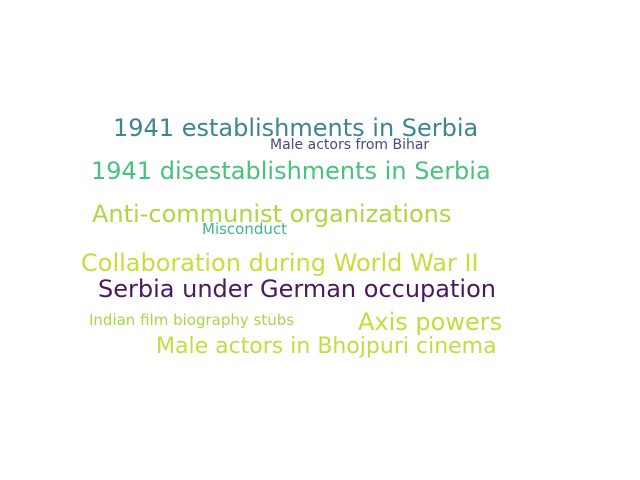 The image size is (640, 480). What do you see at coordinates (326, 346) in the screenshot?
I see `word-male-actors-in-bhojpuri-cinema: Male actors in Bhojpuri cinema` at bounding box center [326, 346].